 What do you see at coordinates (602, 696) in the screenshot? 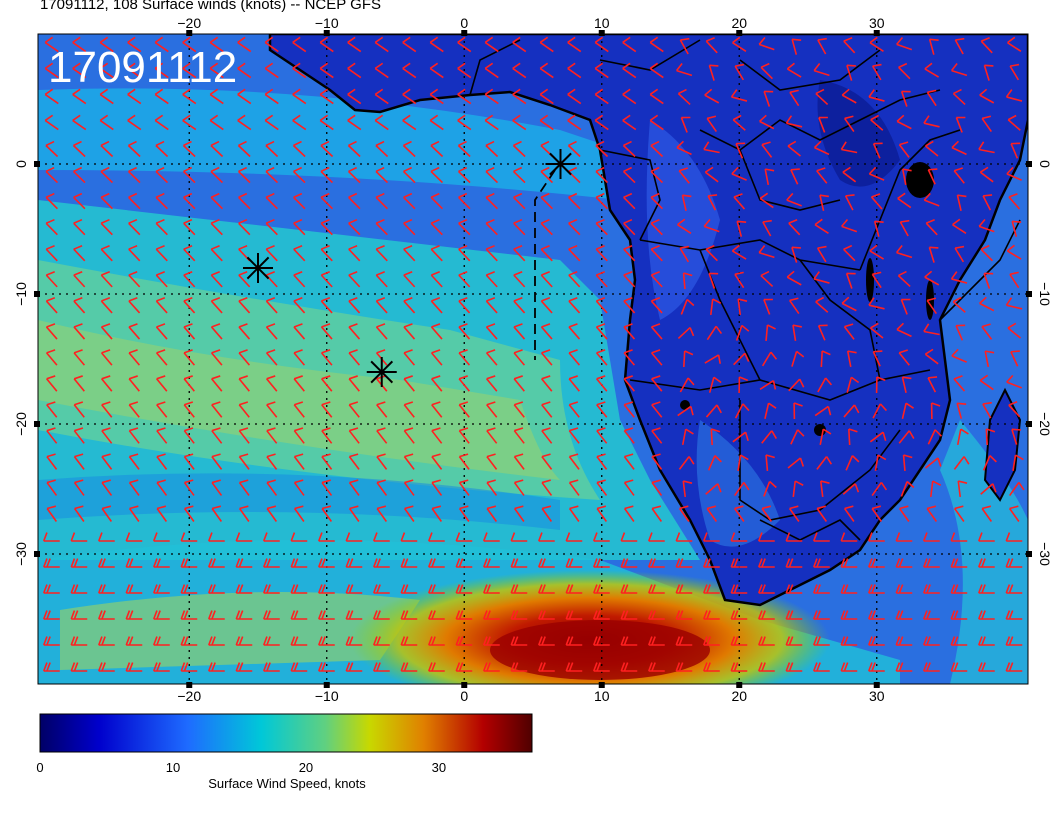
I see `lon-tick-label-bottom: 10` at bounding box center [602, 696].